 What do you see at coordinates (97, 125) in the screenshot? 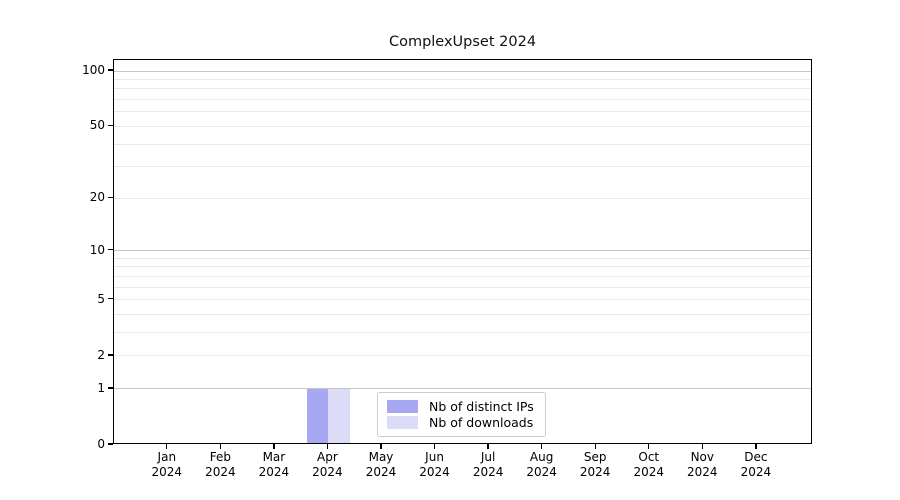
I see `y-tick-label: 50` at bounding box center [97, 125].